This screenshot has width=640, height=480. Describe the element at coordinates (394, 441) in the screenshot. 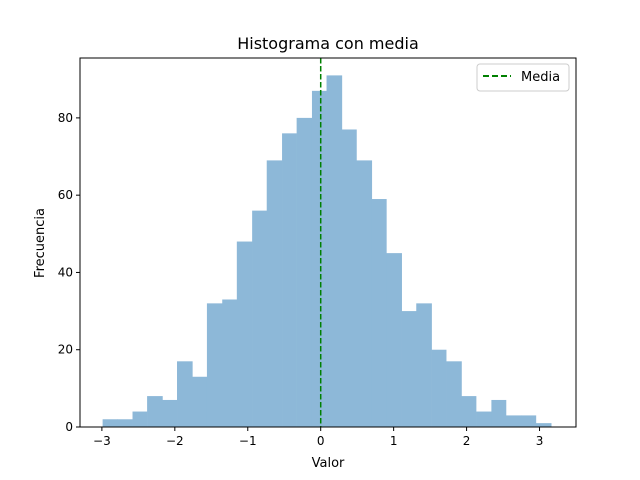

I see `x-tick-label: 1` at that location.